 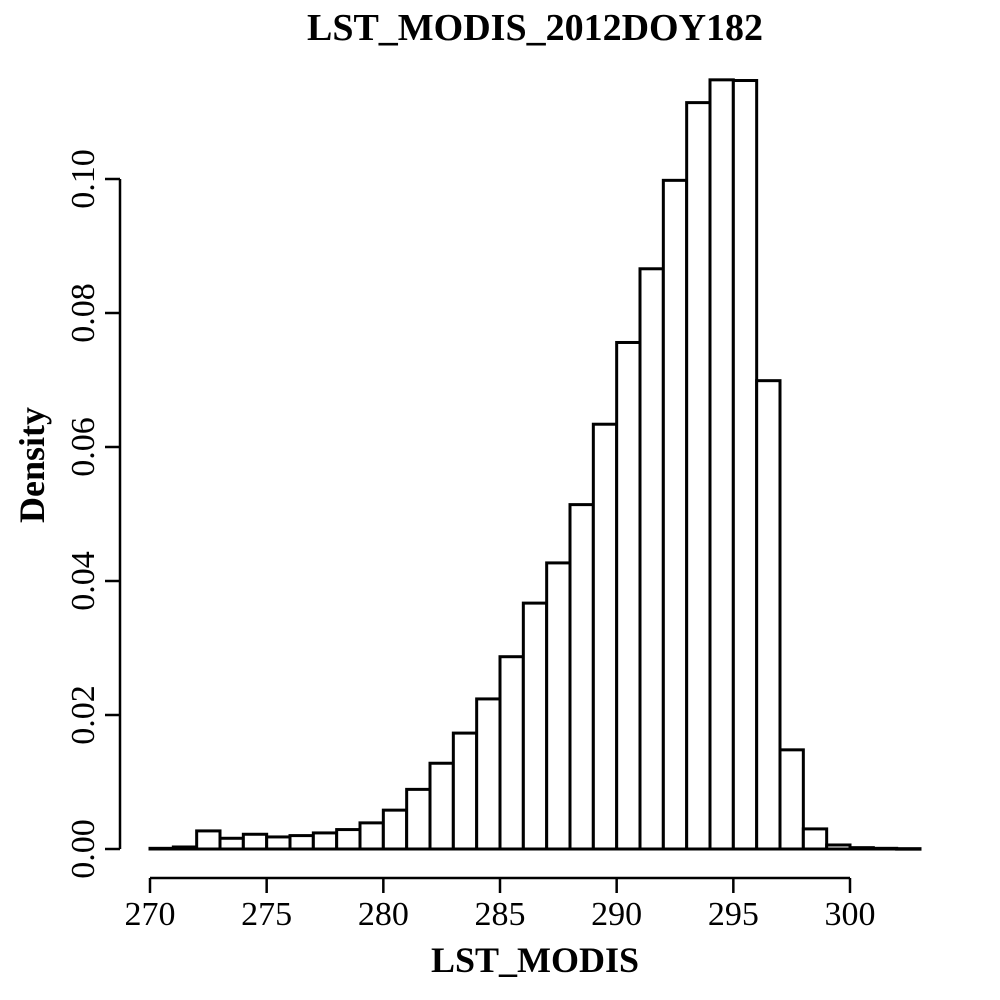 What do you see at coordinates (733, 914) in the screenshot?
I see `x-tick-label: 295` at bounding box center [733, 914].